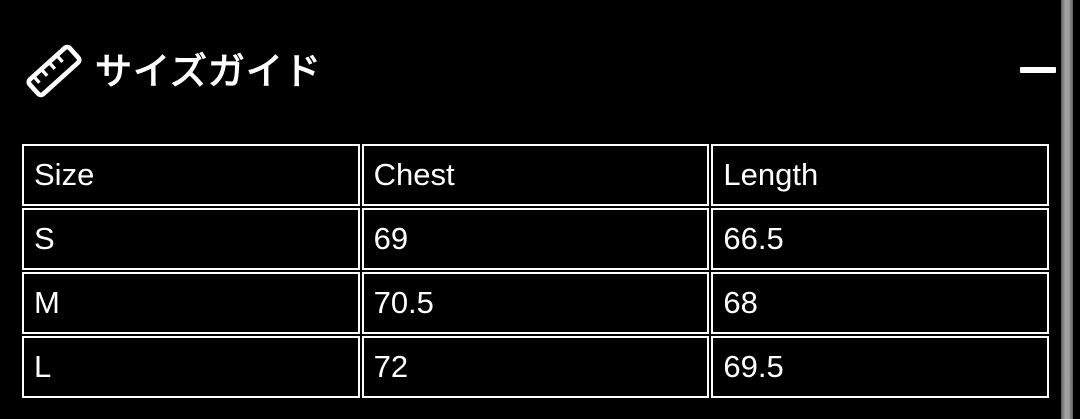 This screenshot has width=1080, height=419. Describe the element at coordinates (880, 303) in the screenshot. I see `cell-length: 68` at that location.